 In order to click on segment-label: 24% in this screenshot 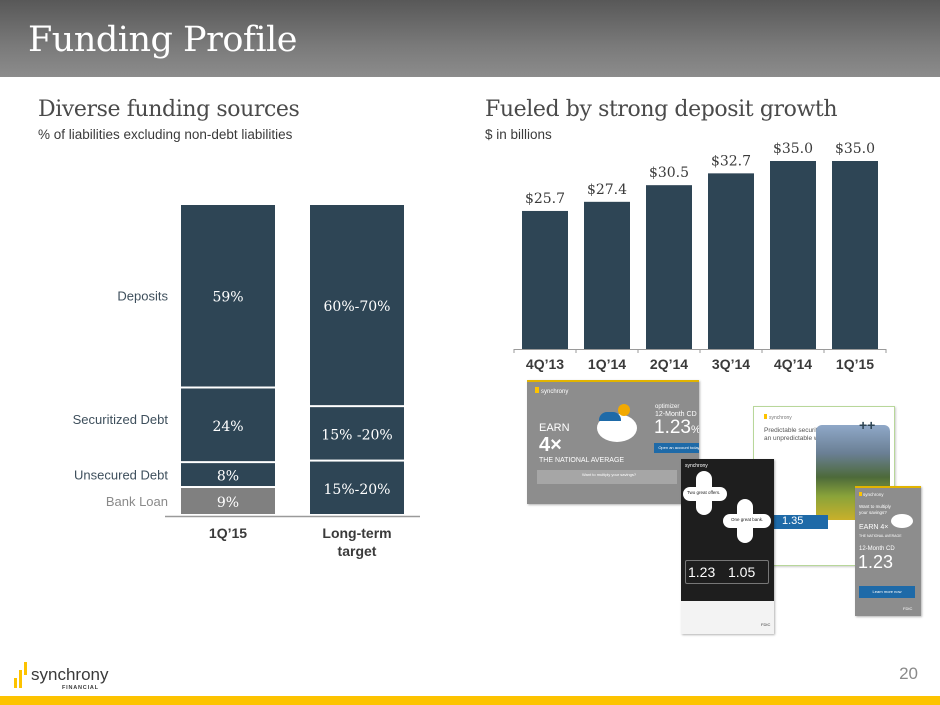, I will do `click(227, 427)`.